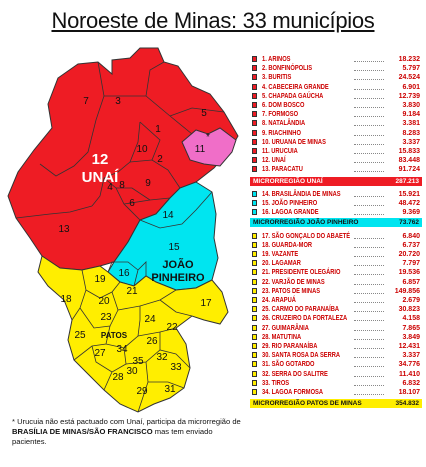 This screenshot has height=467, width=426. Describe the element at coordinates (336, 337) in the screenshot. I see `legend-row: 28. MATUTINA 3.849` at that location.